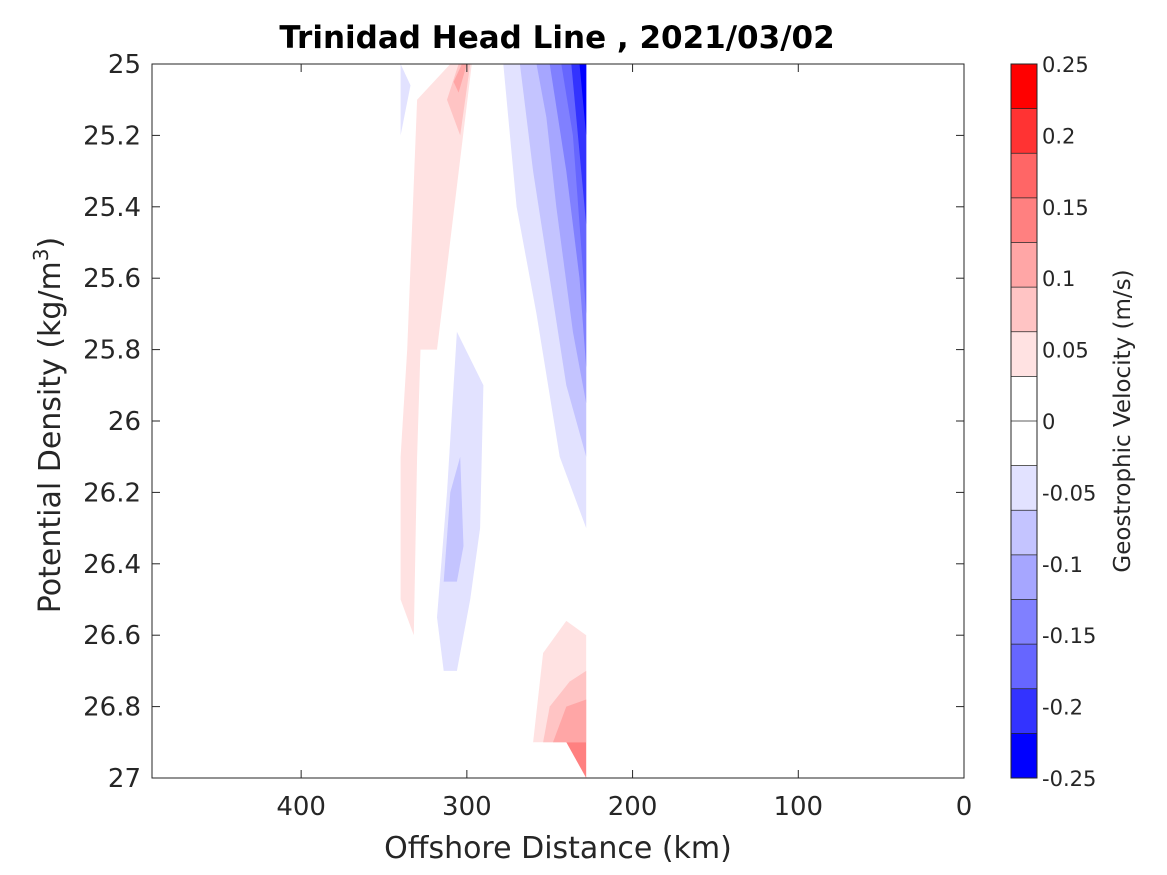 The width and height of the screenshot is (1167, 875). What do you see at coordinates (112, 565) in the screenshot?
I see `y-tick-label: 26.4` at bounding box center [112, 565].